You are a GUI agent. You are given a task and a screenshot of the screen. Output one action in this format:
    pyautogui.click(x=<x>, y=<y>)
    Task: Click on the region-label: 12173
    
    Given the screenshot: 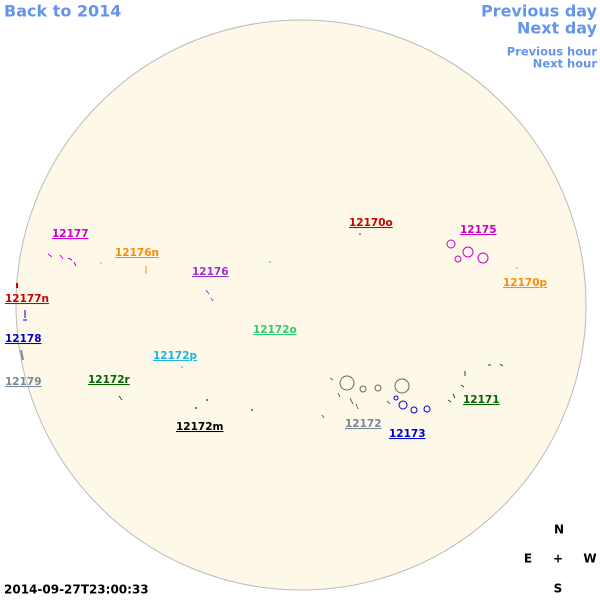 What is the action you would take?
    pyautogui.click(x=407, y=434)
    